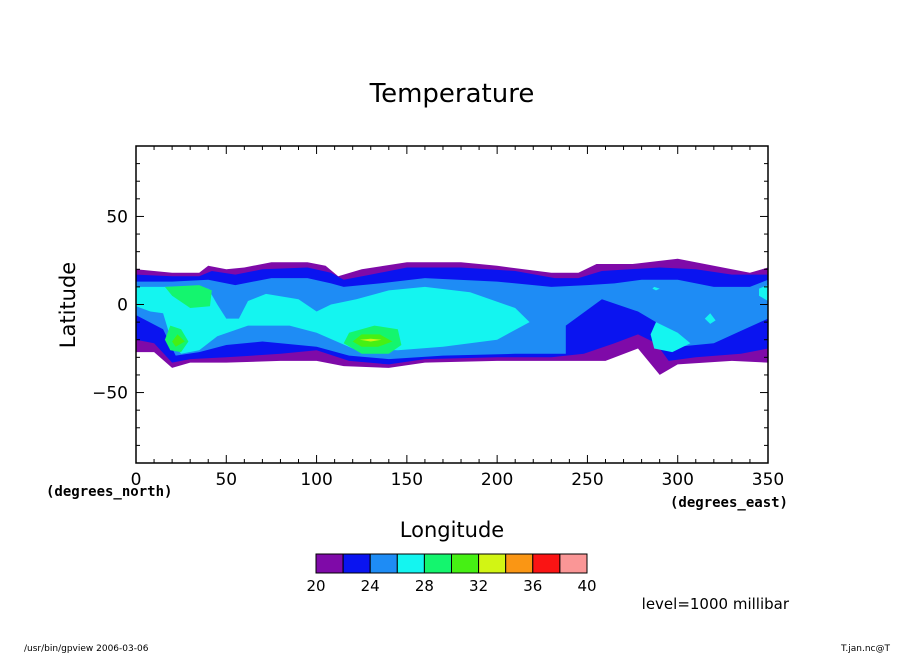  I want to click on x-tick-label: 150, so click(407, 480).